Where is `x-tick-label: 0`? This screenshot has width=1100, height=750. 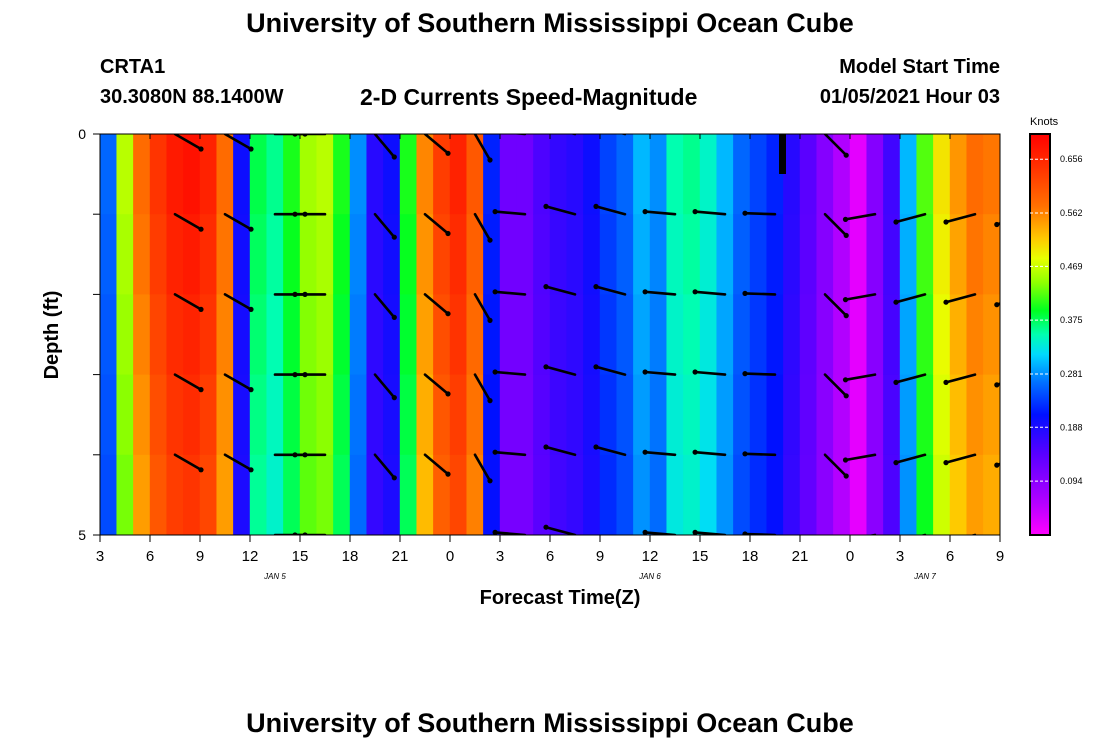 x-tick-label: 0 is located at coordinates (450, 556).